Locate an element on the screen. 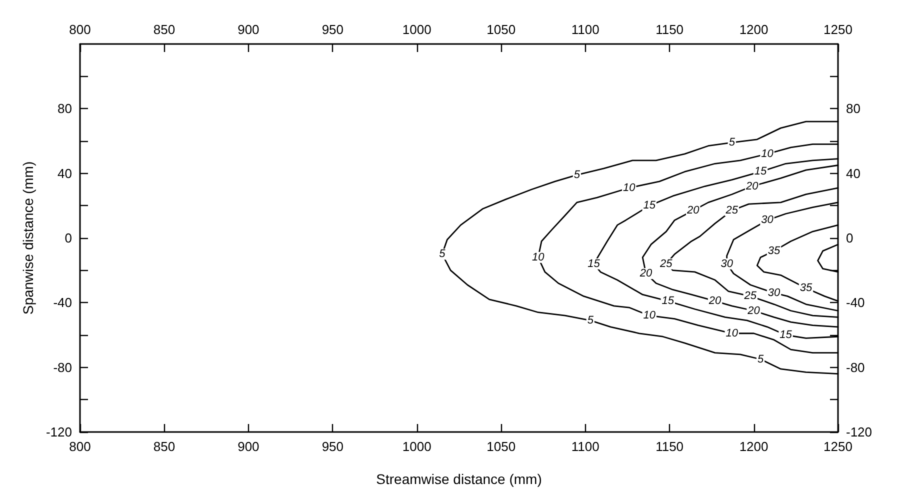 This screenshot has width=902, height=503. x-tick-label: 800 is located at coordinates (80, 446).